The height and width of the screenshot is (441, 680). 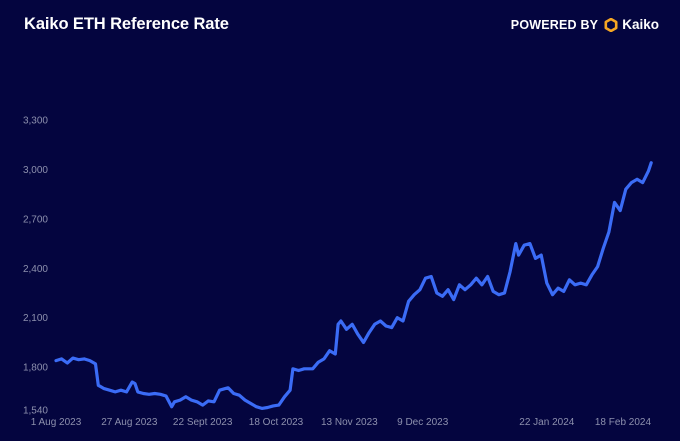 What do you see at coordinates (640, 24) in the screenshot?
I see `brand-name: Kaiko` at bounding box center [640, 24].